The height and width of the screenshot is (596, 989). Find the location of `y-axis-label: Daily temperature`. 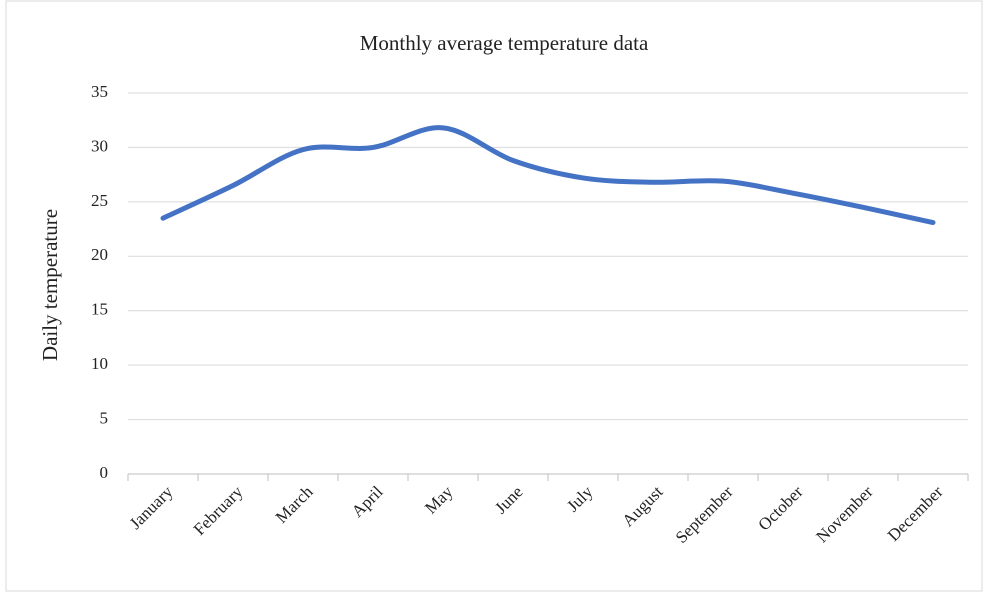

y-axis-label: Daily temperature is located at coordinates (50, 285).